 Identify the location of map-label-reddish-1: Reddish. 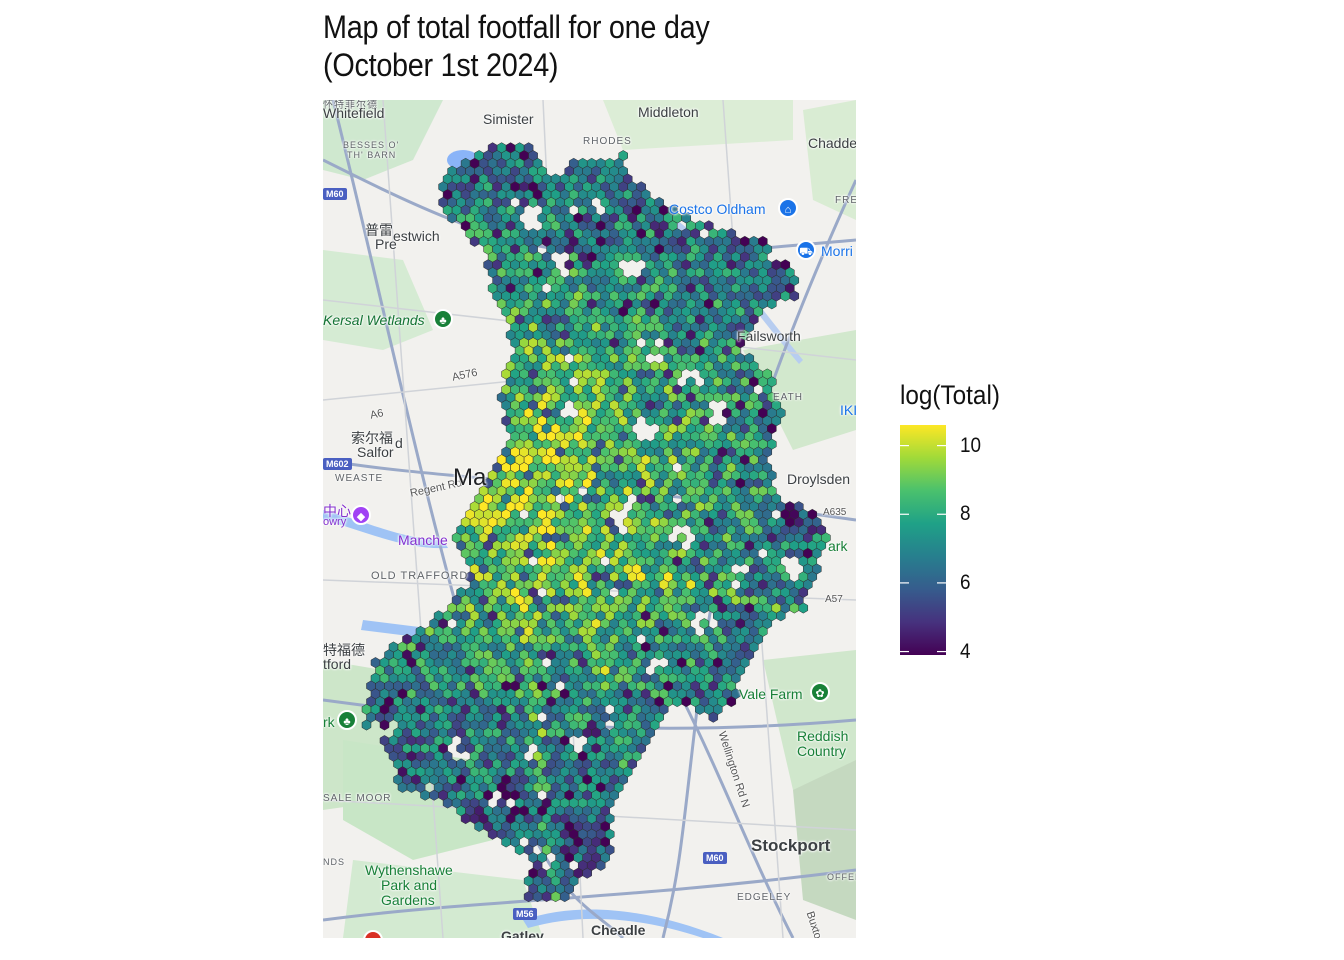
(823, 736).